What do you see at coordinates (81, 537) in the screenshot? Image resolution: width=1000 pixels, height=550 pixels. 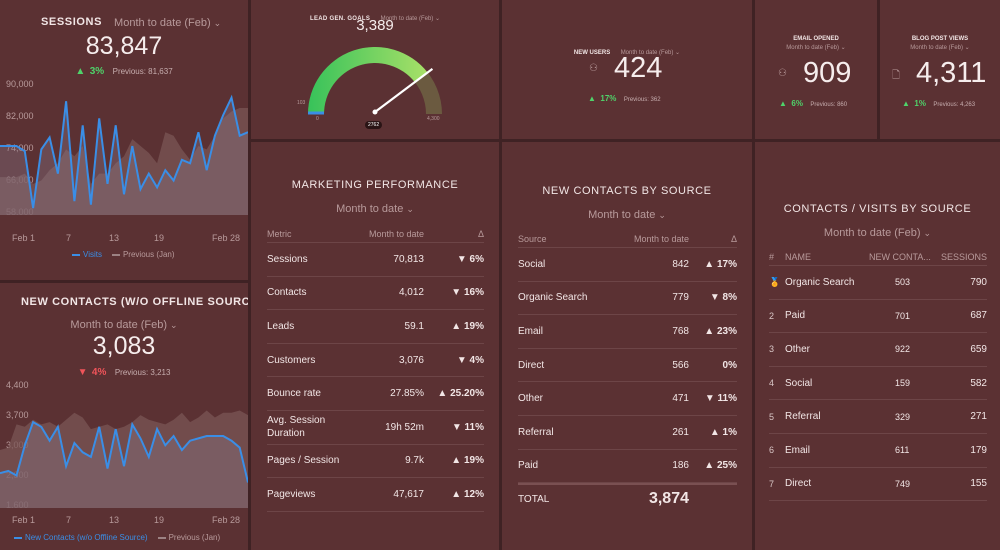 I see `legend-item-new-contacts: New Contacts (w/o Offline Source)` at bounding box center [81, 537].